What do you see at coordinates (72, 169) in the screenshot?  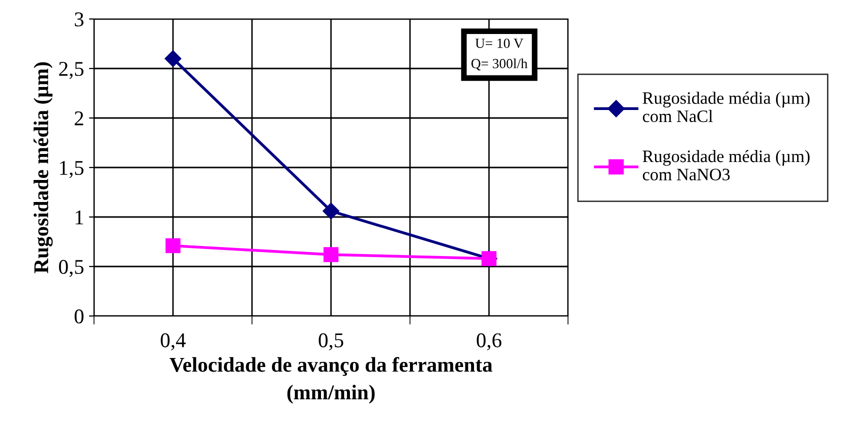 I see `y-tick-label: 1,5` at bounding box center [72, 169].